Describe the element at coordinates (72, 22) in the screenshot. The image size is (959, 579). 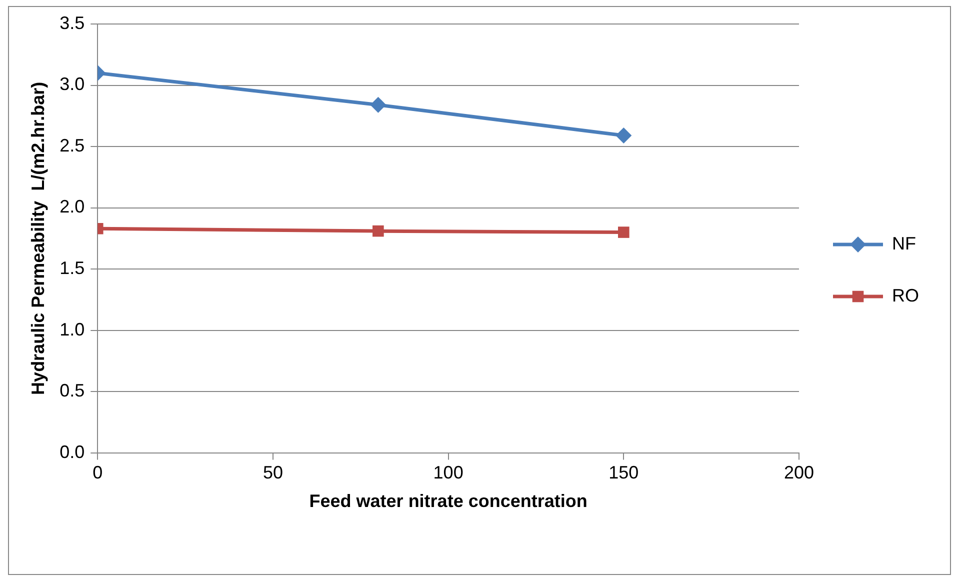
I see `y-tick-label: 3.5` at that location.